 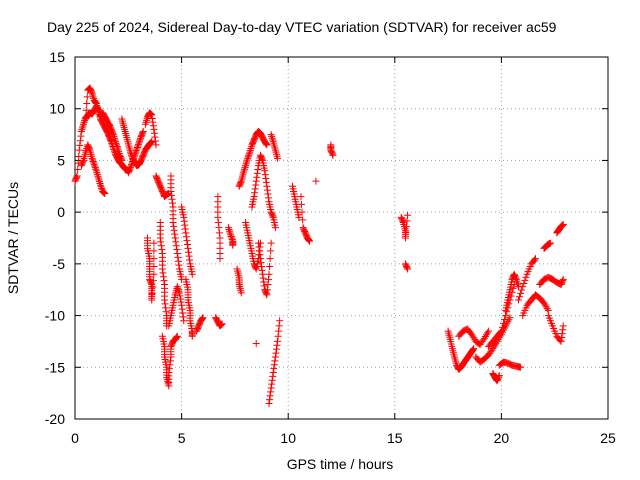 What do you see at coordinates (55, 316) in the screenshot?
I see `y-tick-label: -10` at bounding box center [55, 316].